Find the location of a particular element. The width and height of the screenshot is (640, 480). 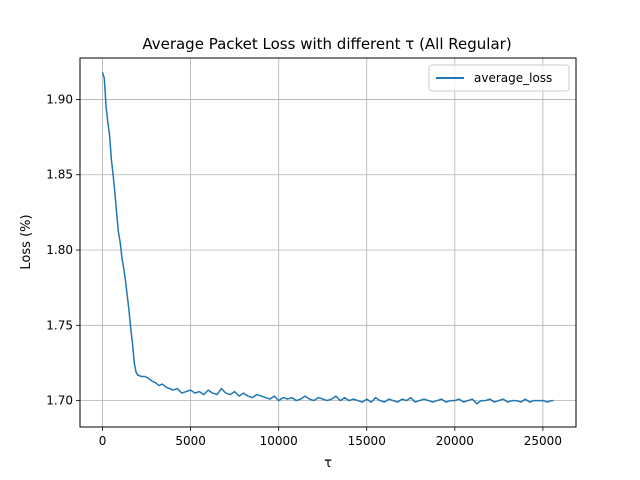

x-tick-label: 25000 is located at coordinates (543, 441).